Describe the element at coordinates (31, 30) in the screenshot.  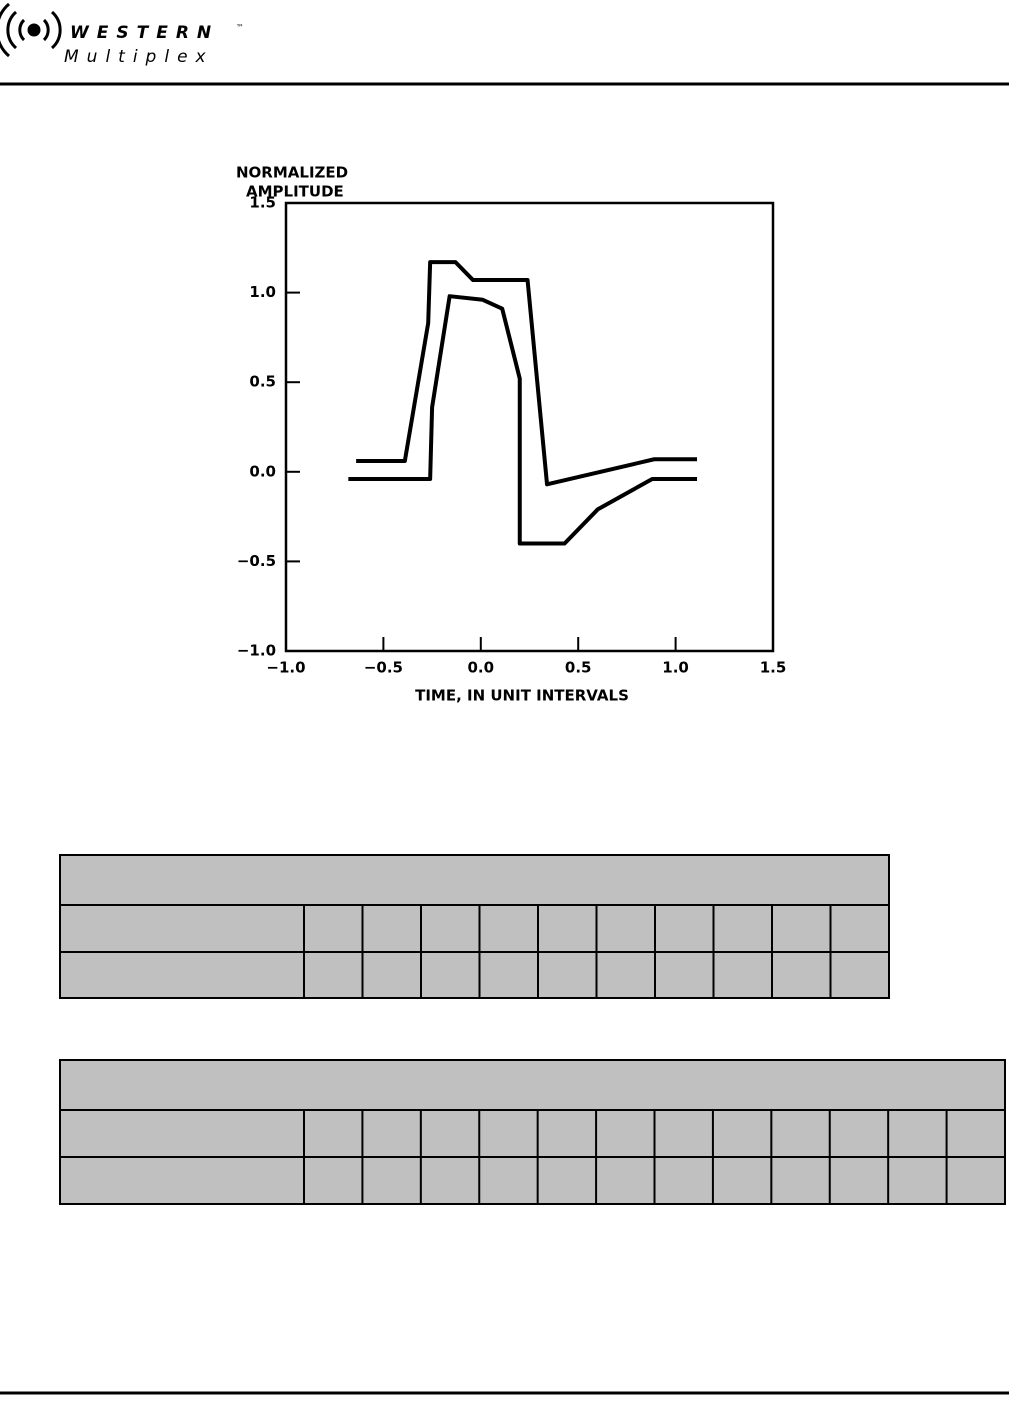
I see `logo-icon` at that location.